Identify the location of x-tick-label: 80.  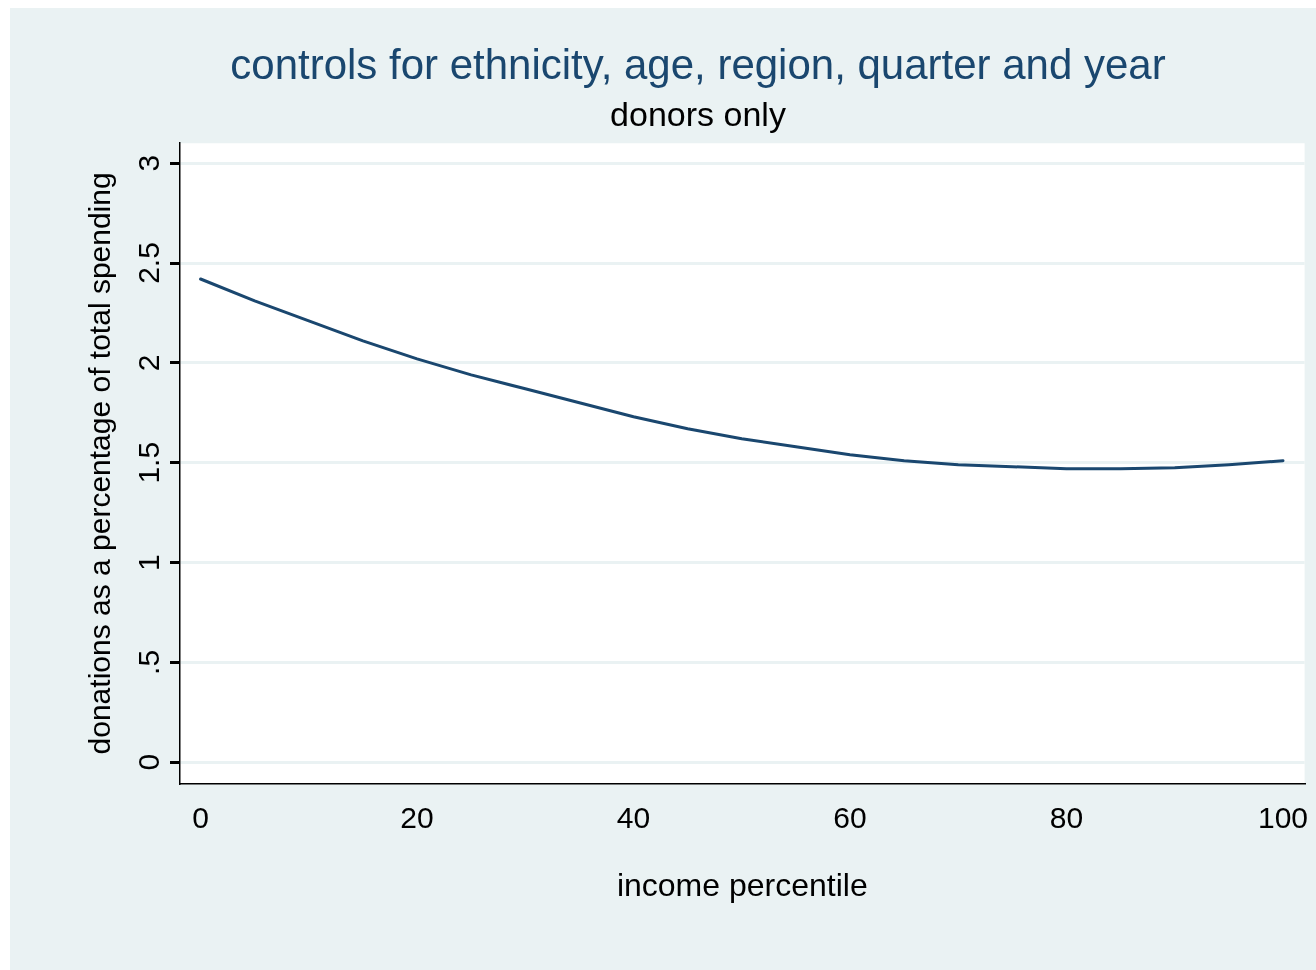
(1066, 817).